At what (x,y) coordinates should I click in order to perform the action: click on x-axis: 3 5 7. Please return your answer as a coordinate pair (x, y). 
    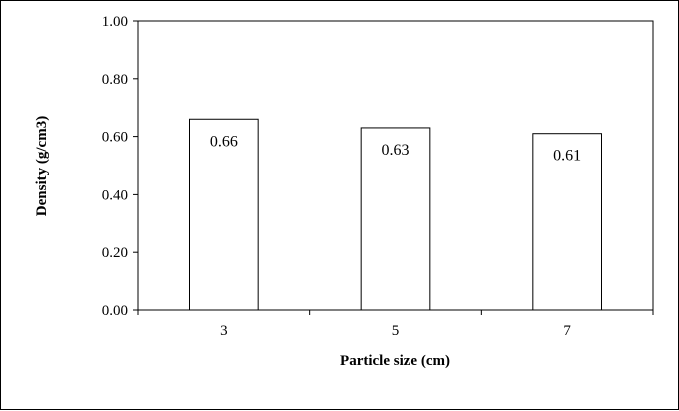
    Looking at the image, I should click on (395, 324).